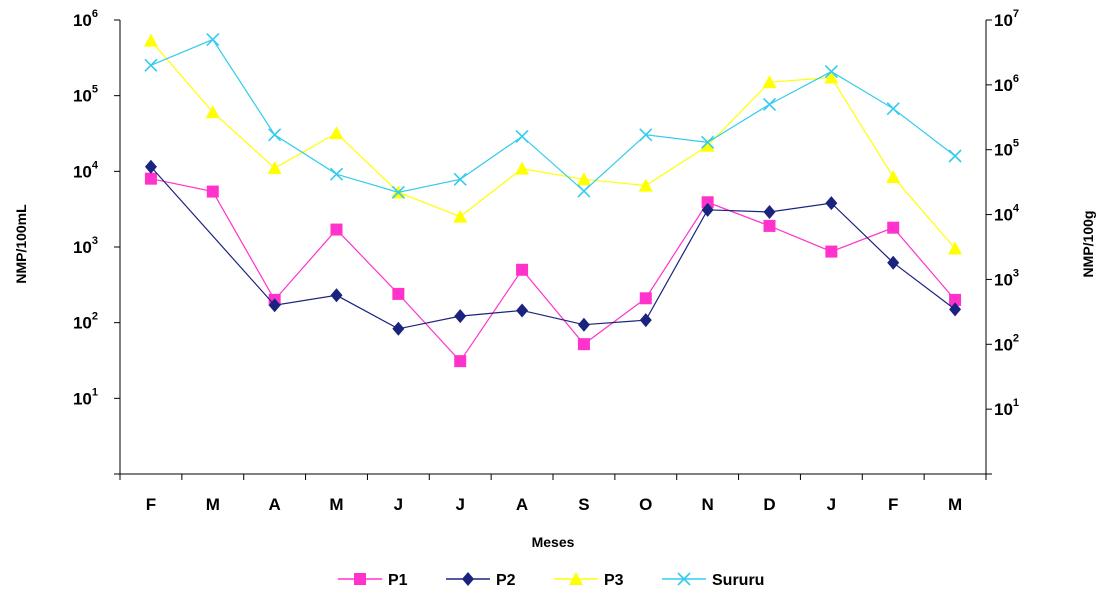 The width and height of the screenshot is (1106, 596). I want to click on left-tick-label: 10², so click(85, 322).